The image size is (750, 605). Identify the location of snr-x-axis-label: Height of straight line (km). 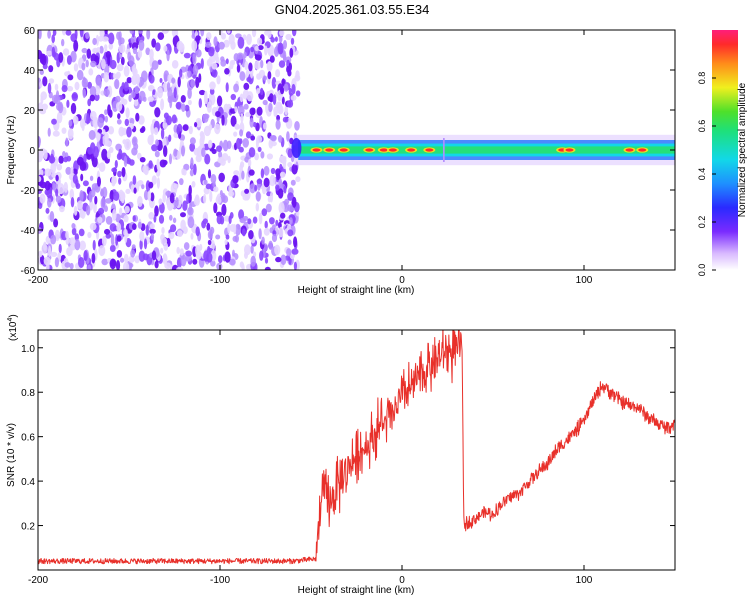
(356, 590).